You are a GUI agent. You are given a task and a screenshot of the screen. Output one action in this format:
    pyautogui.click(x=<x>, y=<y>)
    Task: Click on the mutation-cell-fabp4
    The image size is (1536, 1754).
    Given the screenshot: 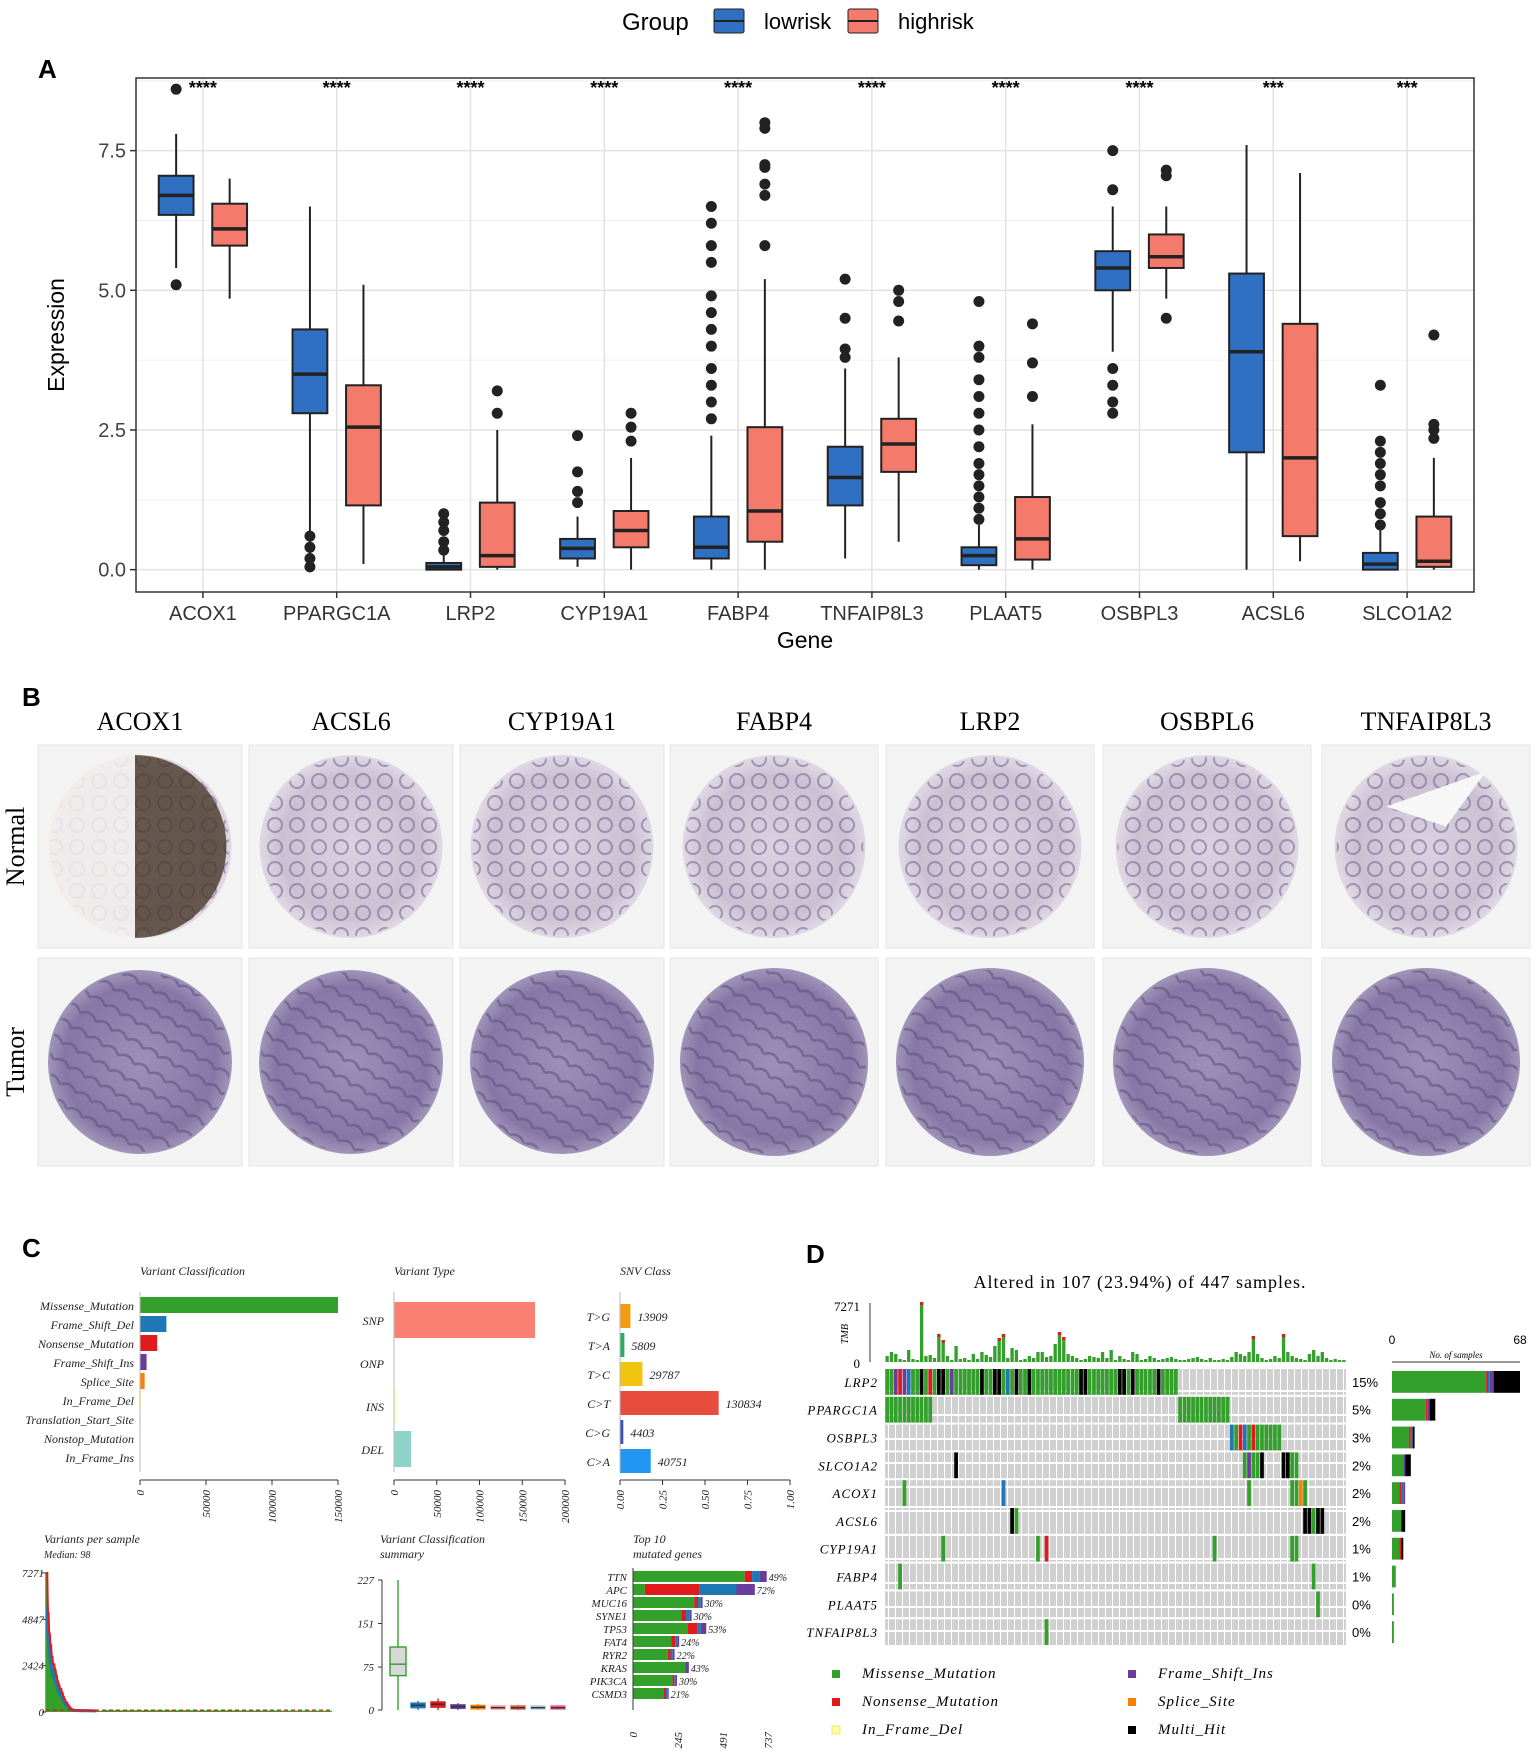 What is the action you would take?
    pyautogui.click(x=1313, y=1576)
    